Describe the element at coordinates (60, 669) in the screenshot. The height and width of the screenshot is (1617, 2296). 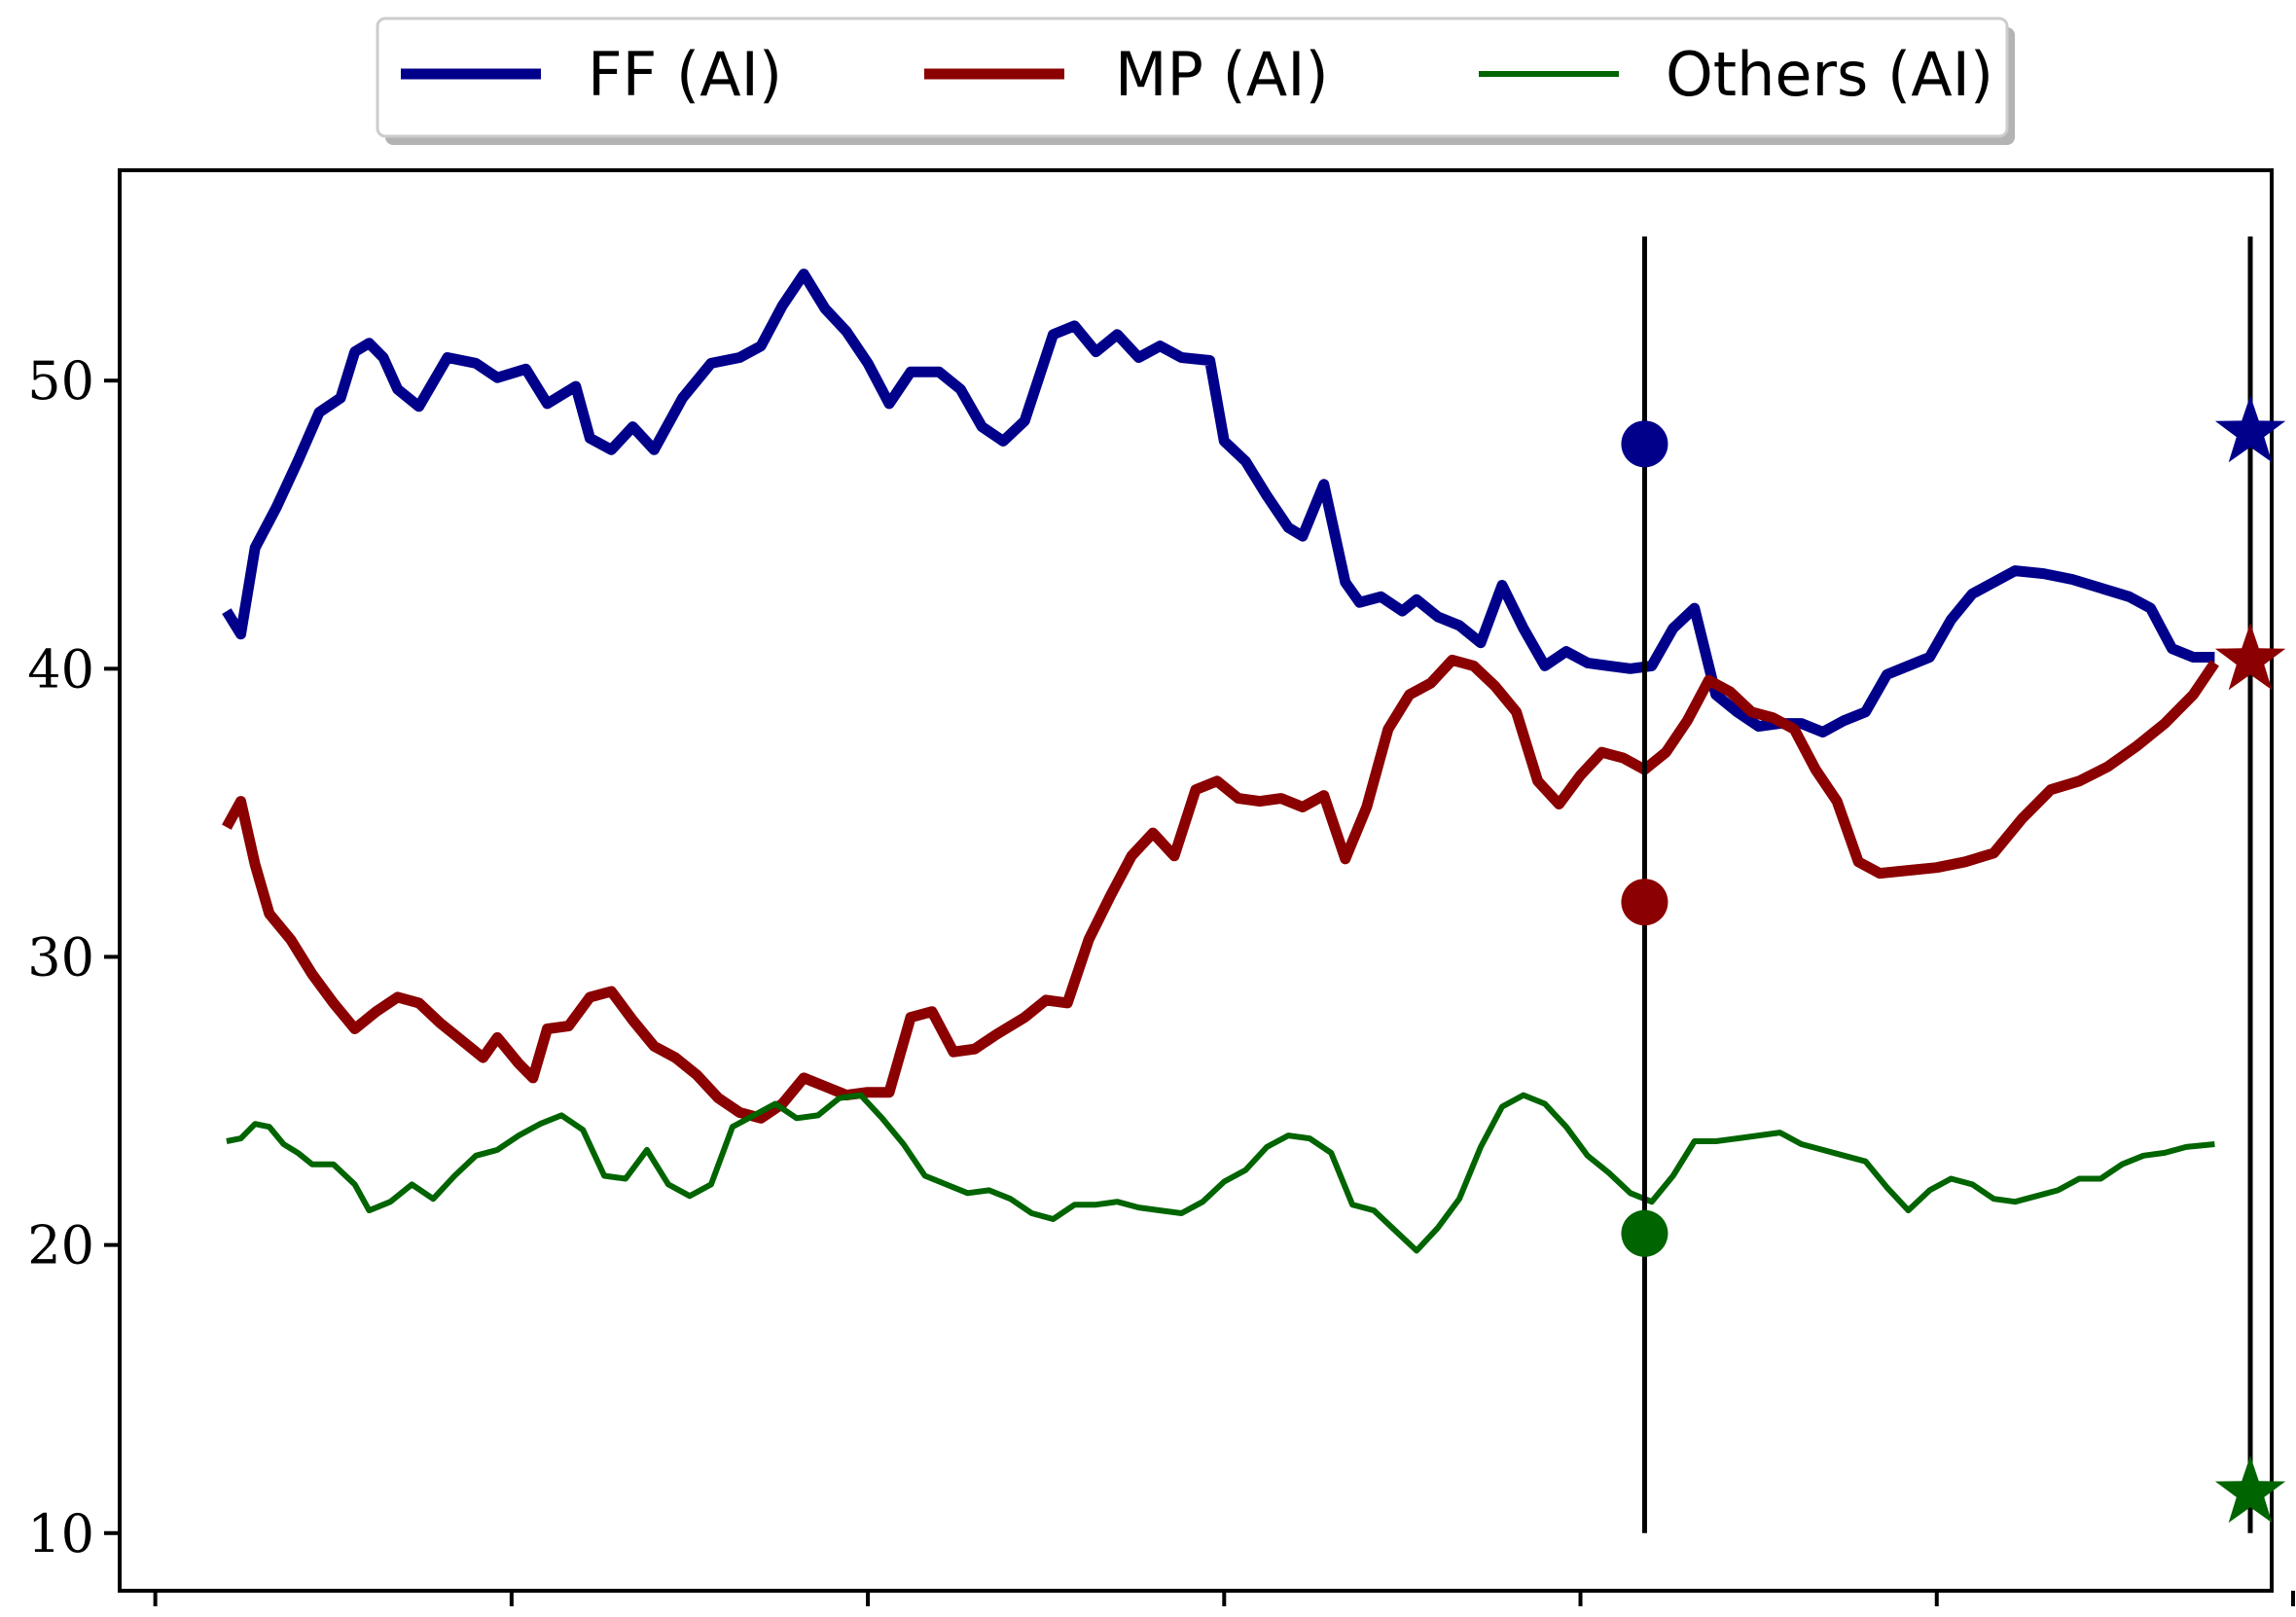
I see `y-tick-label: 40` at that location.